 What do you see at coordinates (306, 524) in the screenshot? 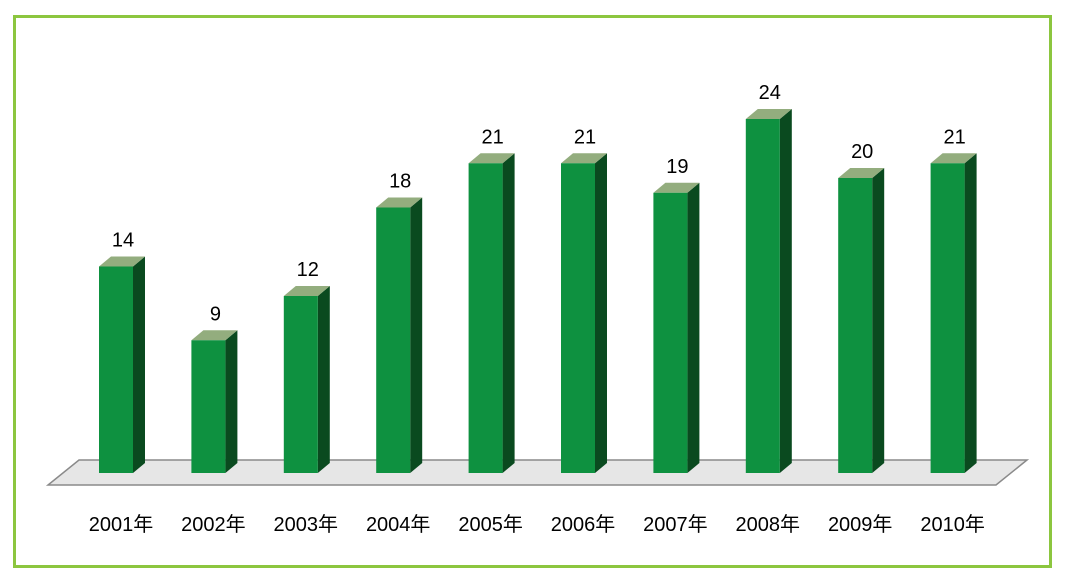
I see `x-tick-label: 2003年` at bounding box center [306, 524].